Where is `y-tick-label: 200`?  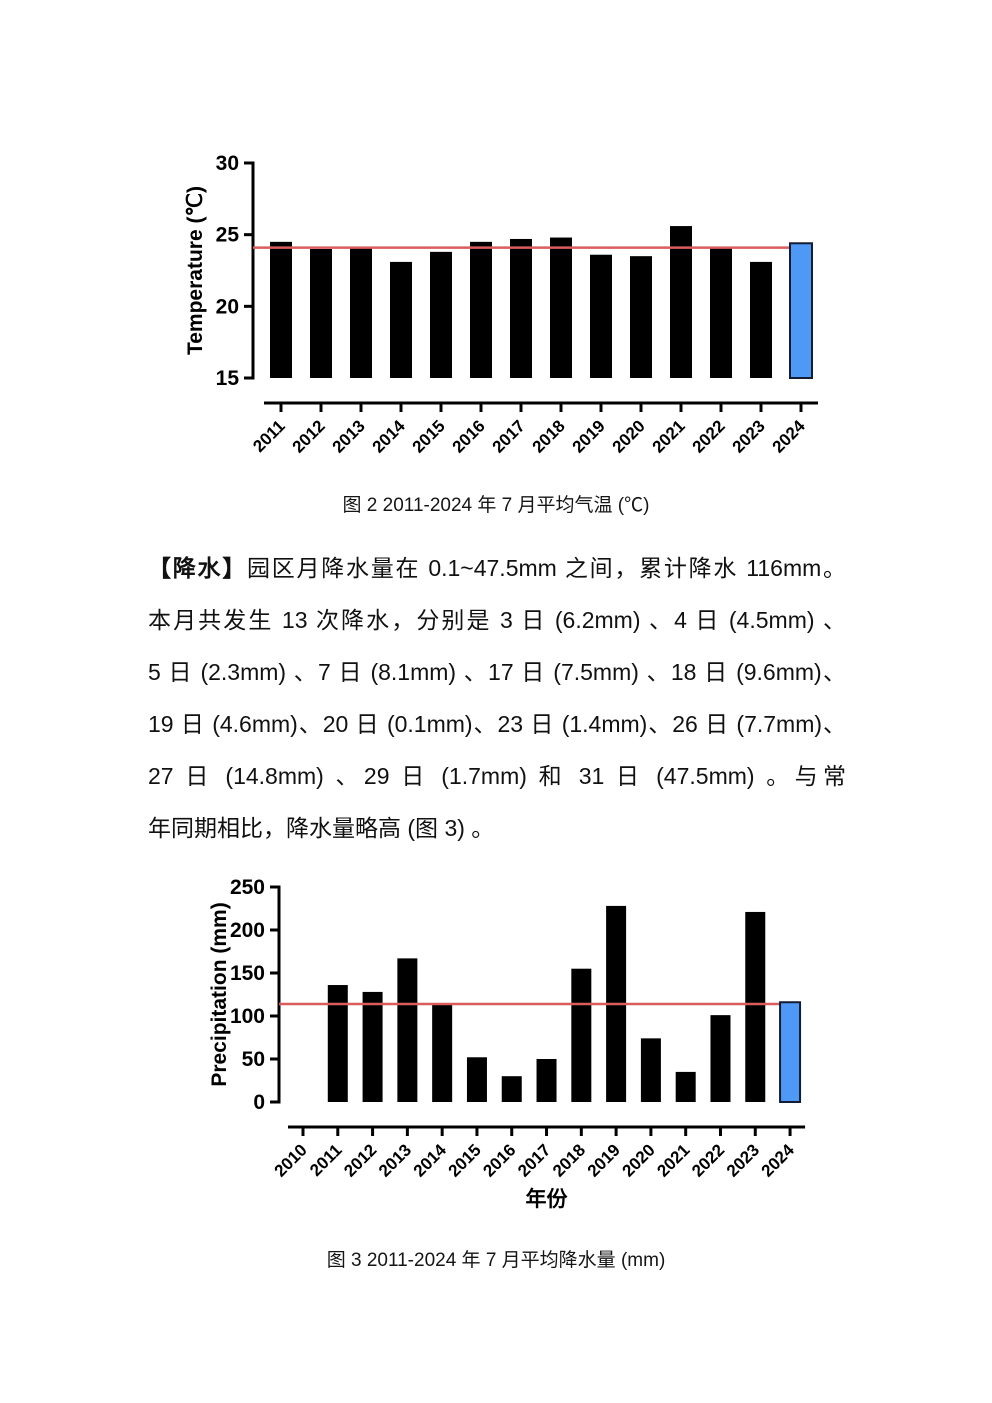
y-tick-label: 200 is located at coordinates (247, 930).